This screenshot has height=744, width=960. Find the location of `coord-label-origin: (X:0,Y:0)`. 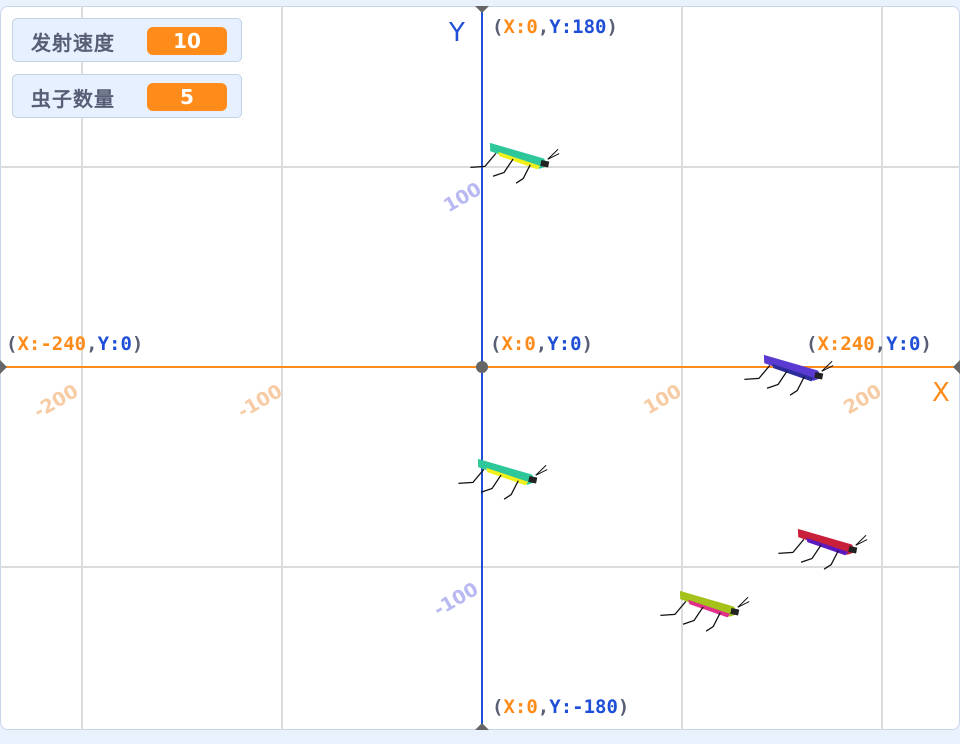

coord-label-origin: (X:0,Y:0) is located at coordinates (542, 344).